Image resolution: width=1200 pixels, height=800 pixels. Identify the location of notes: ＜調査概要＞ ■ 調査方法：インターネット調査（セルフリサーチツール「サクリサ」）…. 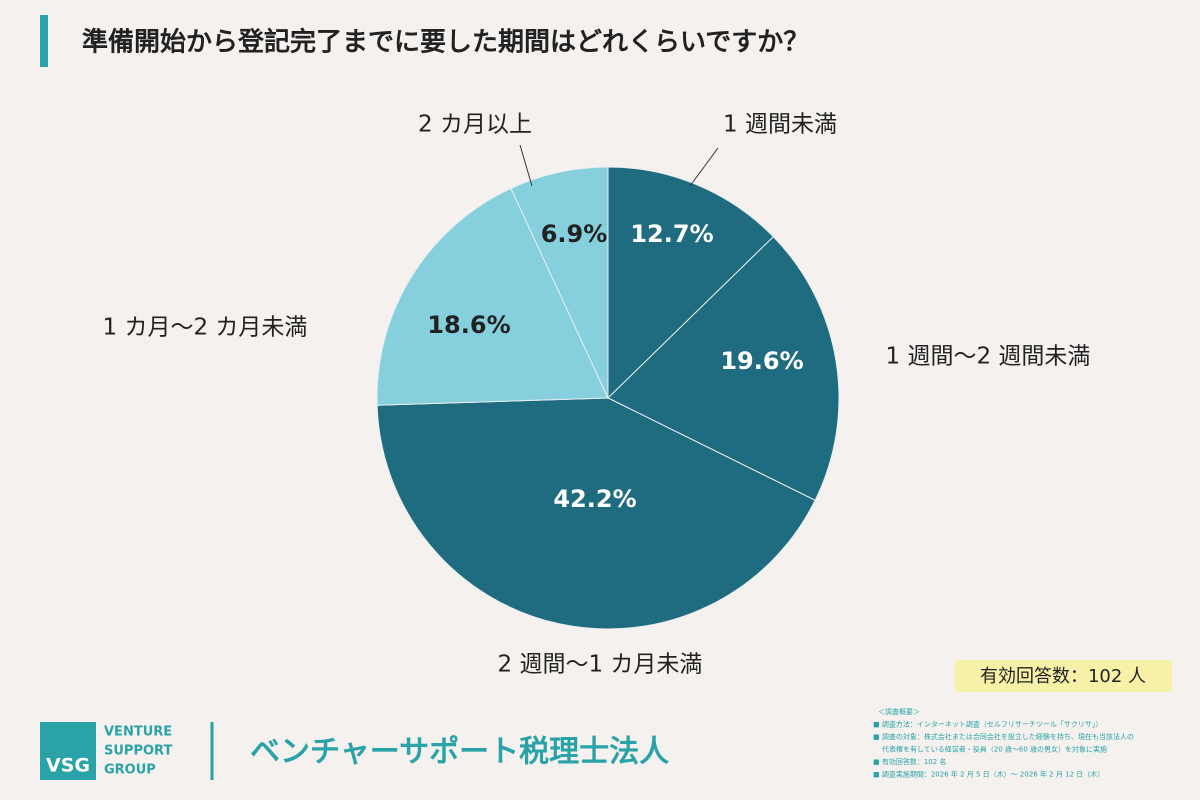
(1003, 743).